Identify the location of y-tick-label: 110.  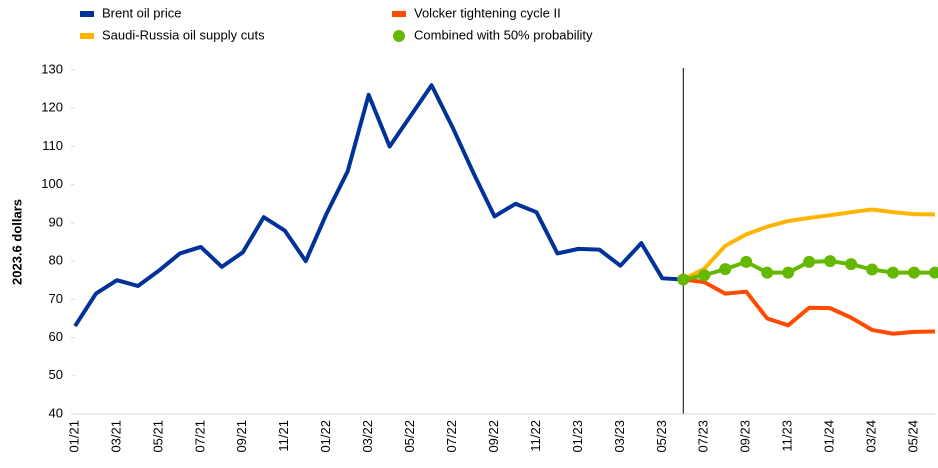
(52, 145).